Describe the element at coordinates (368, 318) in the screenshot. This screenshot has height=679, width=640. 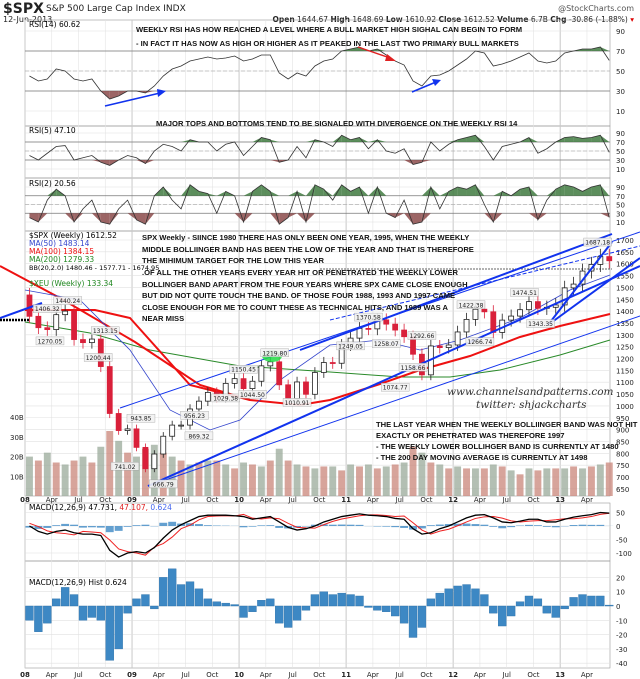
I see `price-label: 1370.58` at that location.